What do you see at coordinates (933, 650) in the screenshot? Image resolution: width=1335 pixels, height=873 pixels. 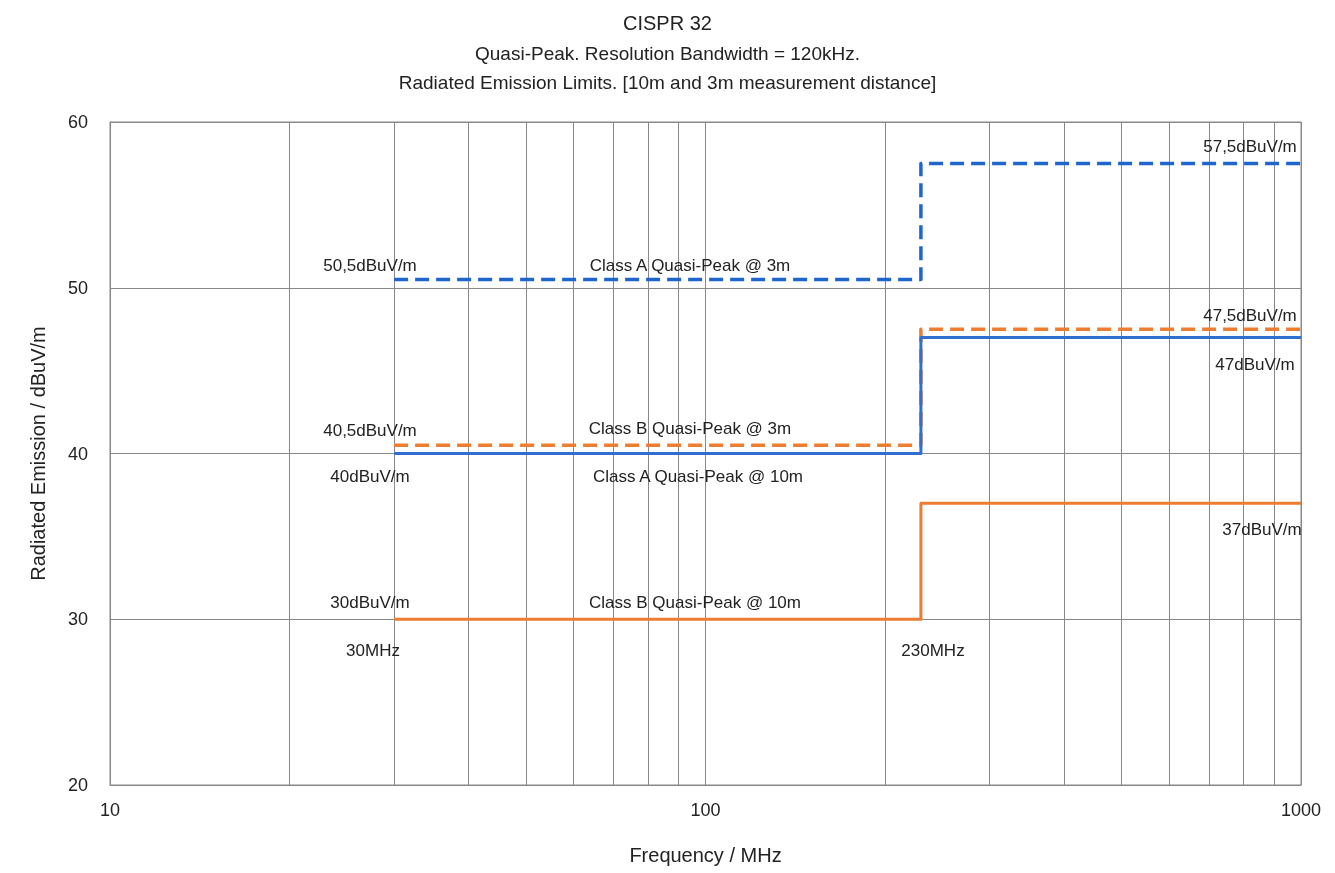 I see `annotation: 230MHz` at bounding box center [933, 650].